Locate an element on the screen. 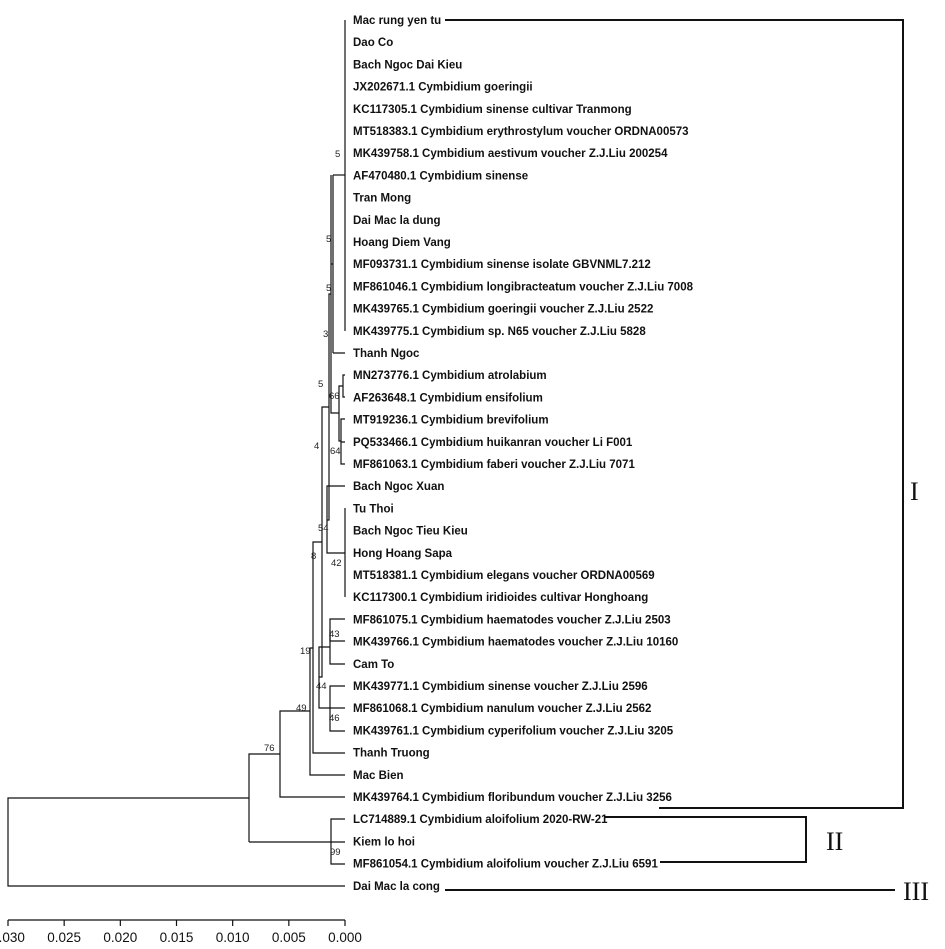 The image size is (945, 949). taxon-label: Kiem lo hoi is located at coordinates (384, 842).